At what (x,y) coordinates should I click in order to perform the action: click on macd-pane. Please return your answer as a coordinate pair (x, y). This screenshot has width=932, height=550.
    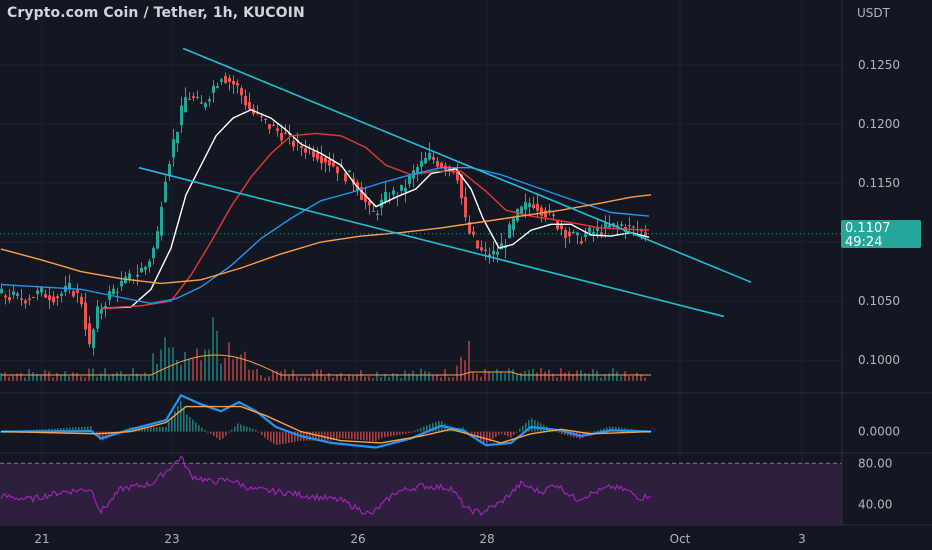
    Looking at the image, I should click on (326, 421).